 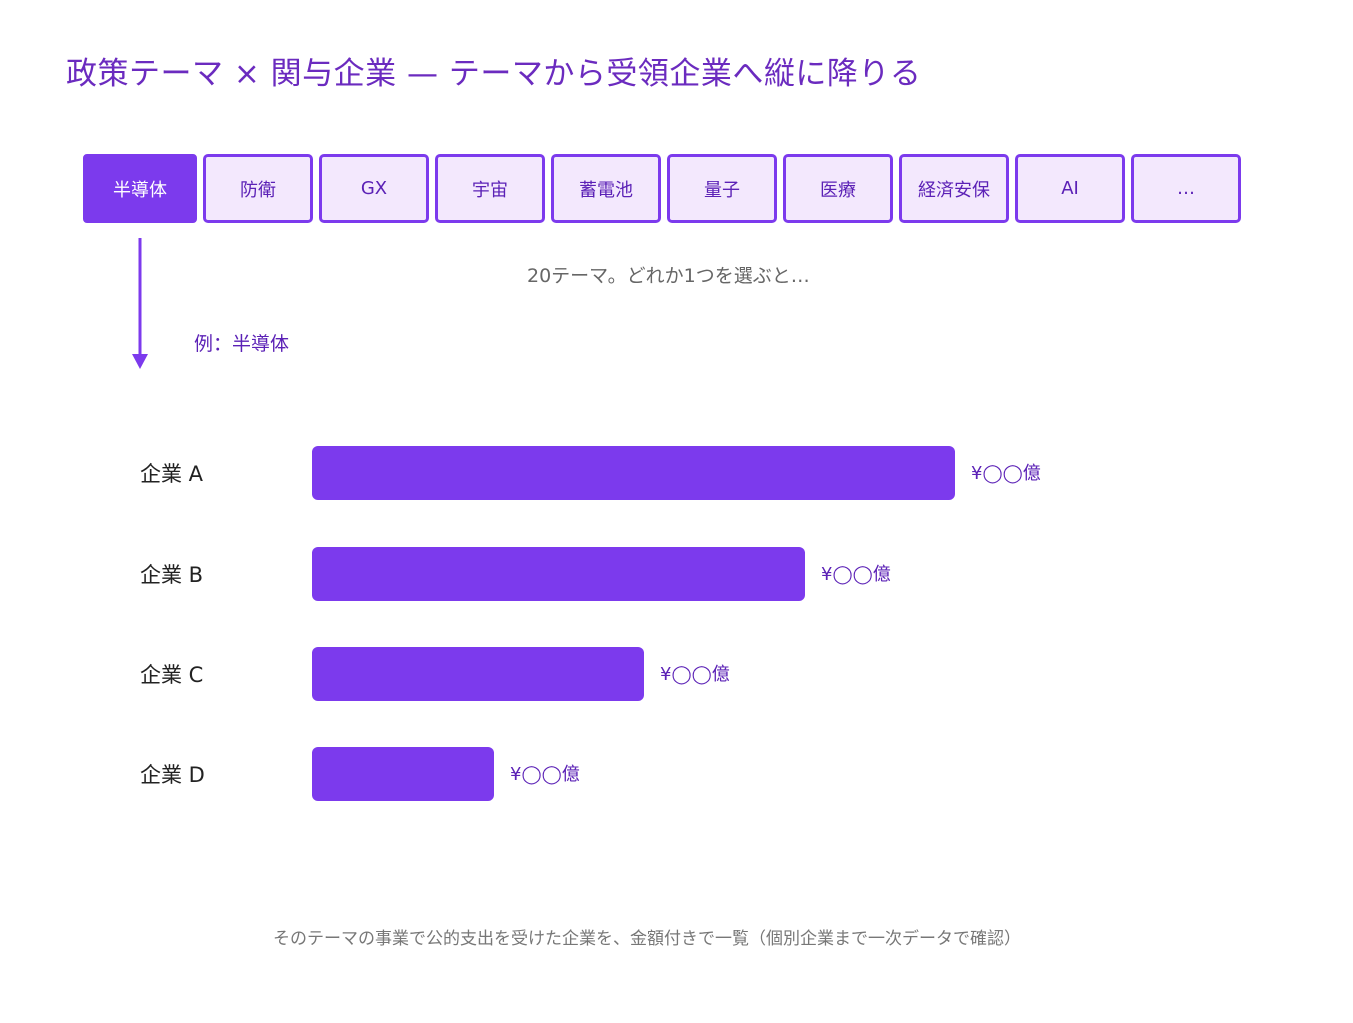 What do you see at coordinates (1070, 188) in the screenshot?
I see `tab-ai: AI` at bounding box center [1070, 188].